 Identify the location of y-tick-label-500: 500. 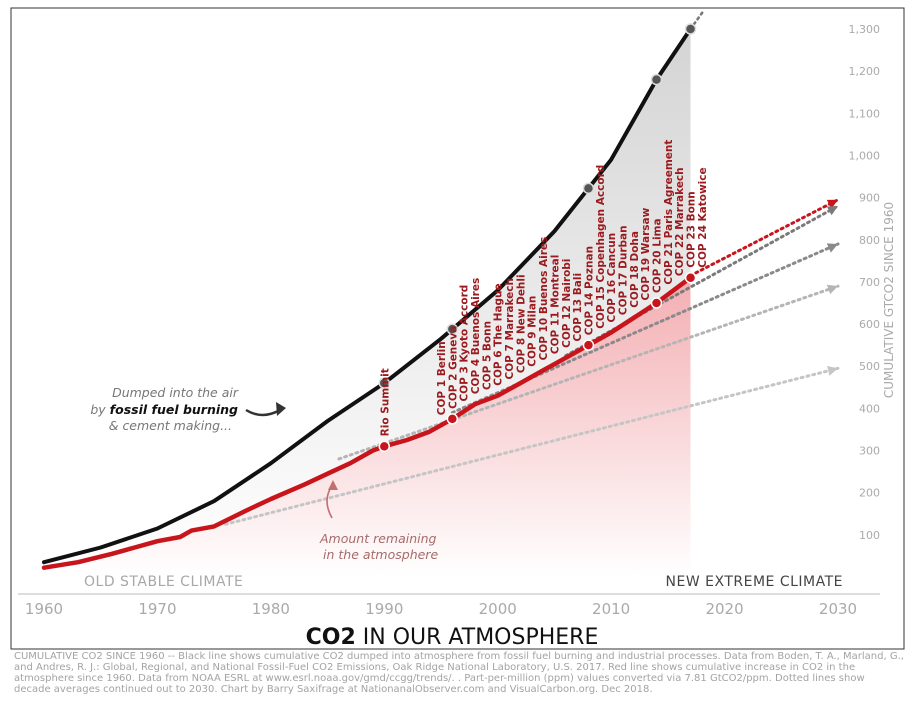
(869, 366).